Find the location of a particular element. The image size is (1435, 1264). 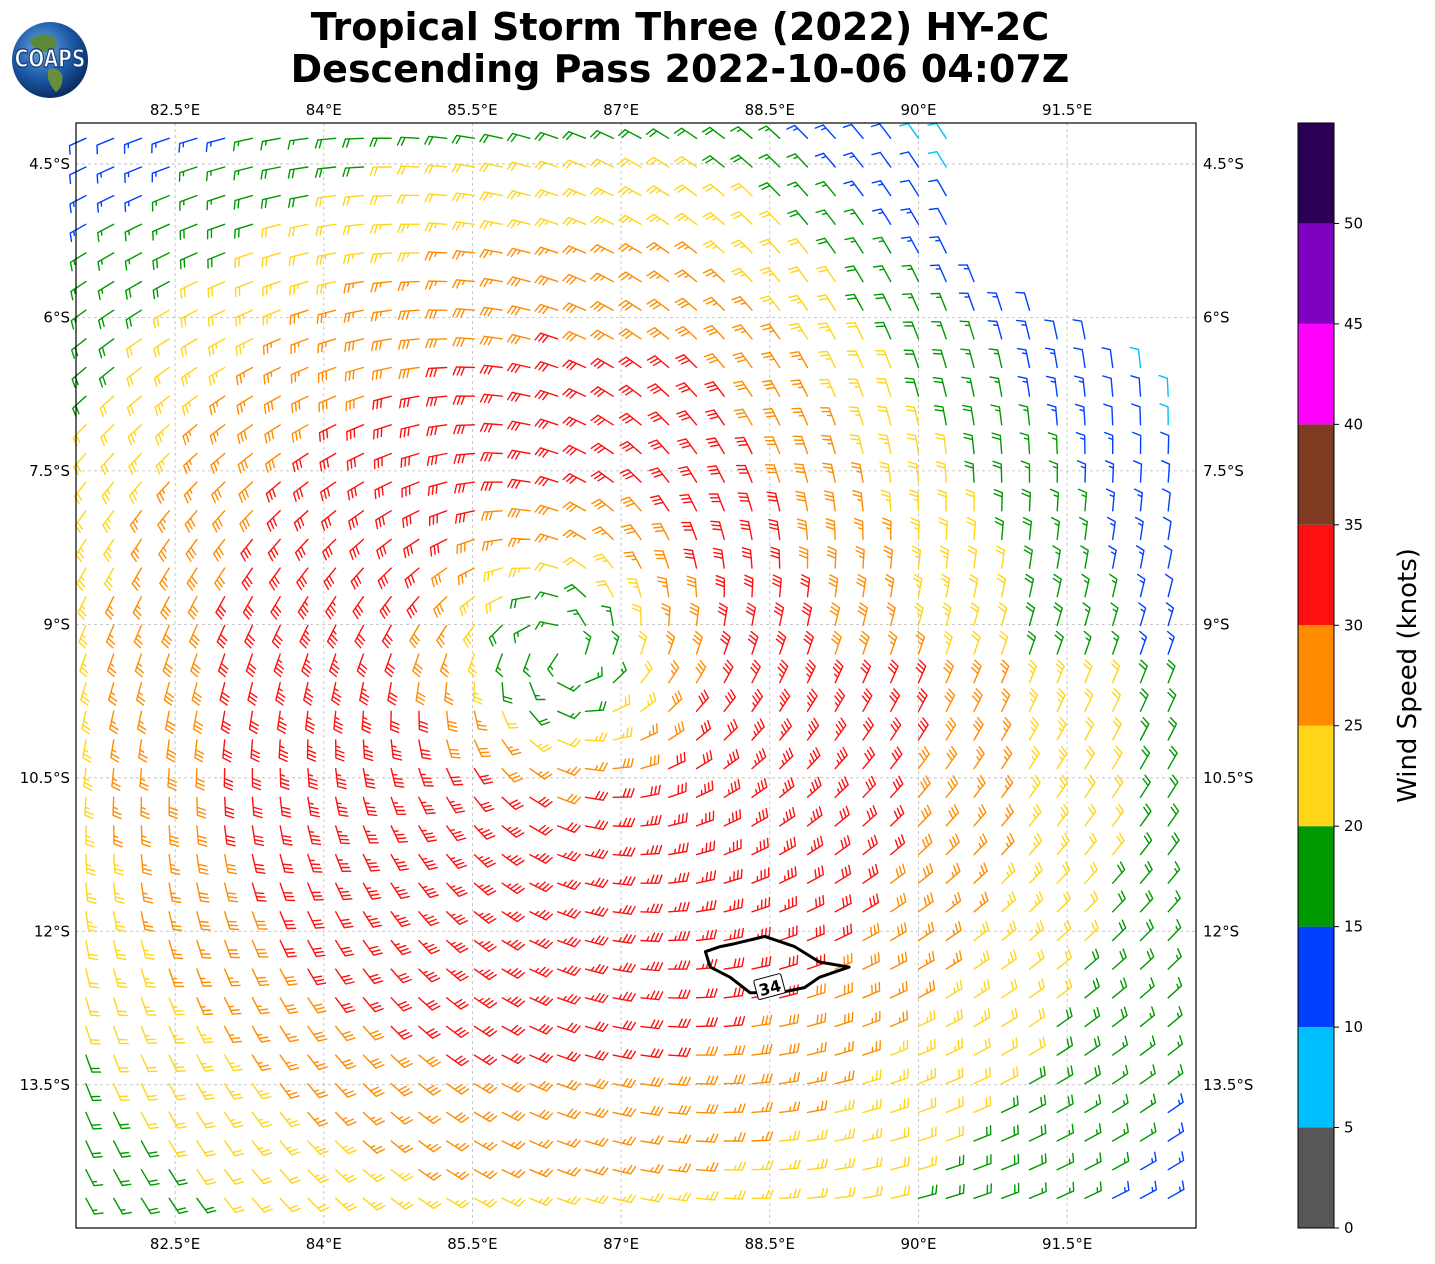

colorbar-tick-label: 0 is located at coordinates (1349, 1228).